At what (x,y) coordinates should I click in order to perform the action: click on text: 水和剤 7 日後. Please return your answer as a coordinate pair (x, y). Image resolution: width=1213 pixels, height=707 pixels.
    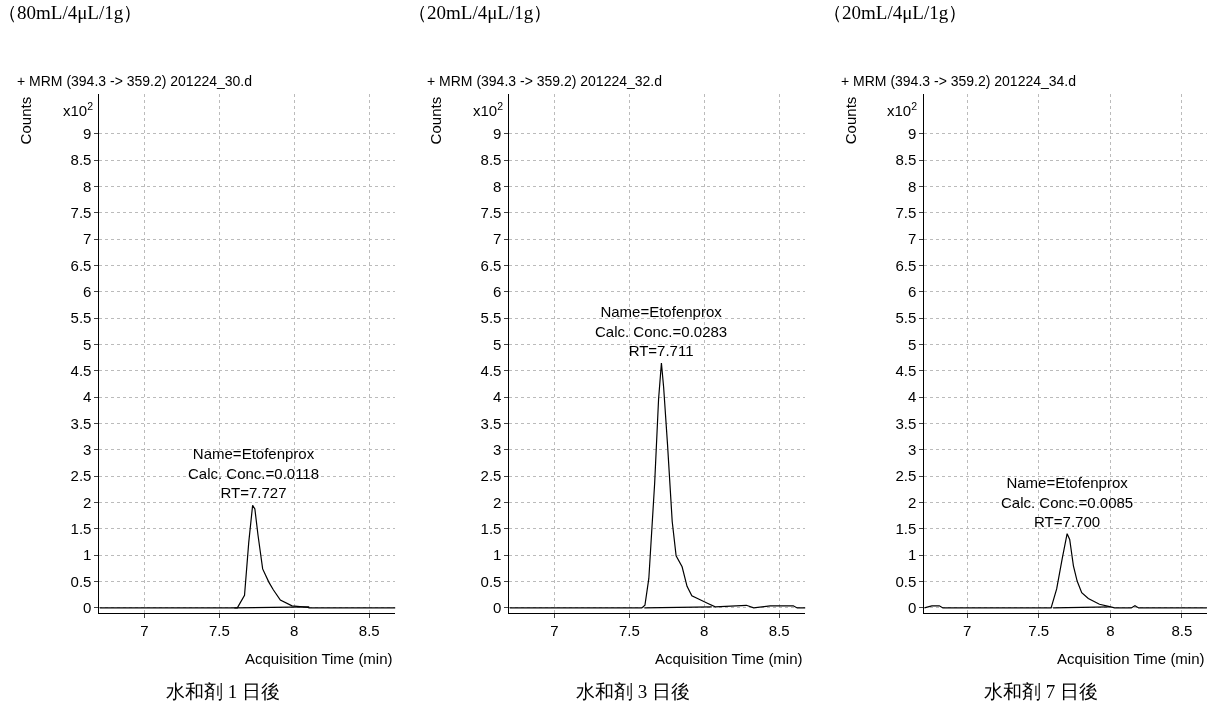
    Looking at the image, I should click on (1041, 691).